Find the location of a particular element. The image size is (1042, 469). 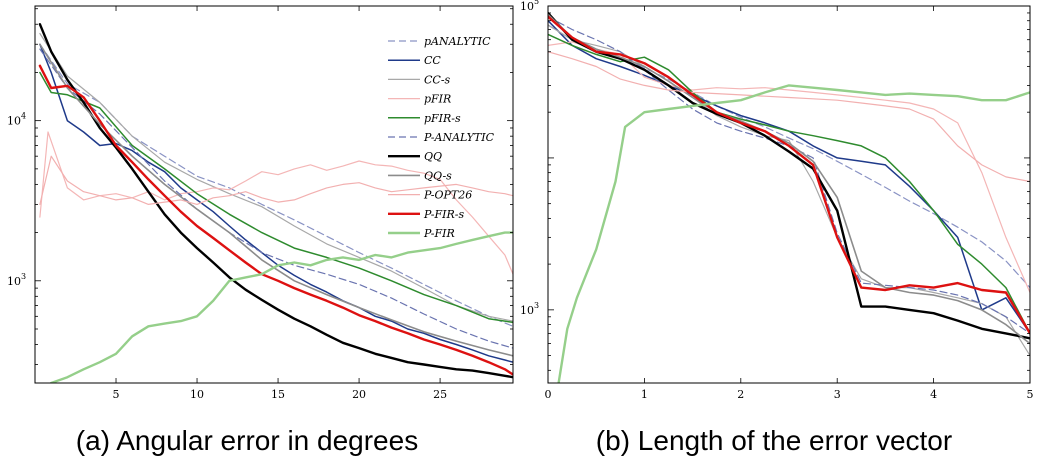

panel-a-series-p-opt26 is located at coordinates (276, 180).